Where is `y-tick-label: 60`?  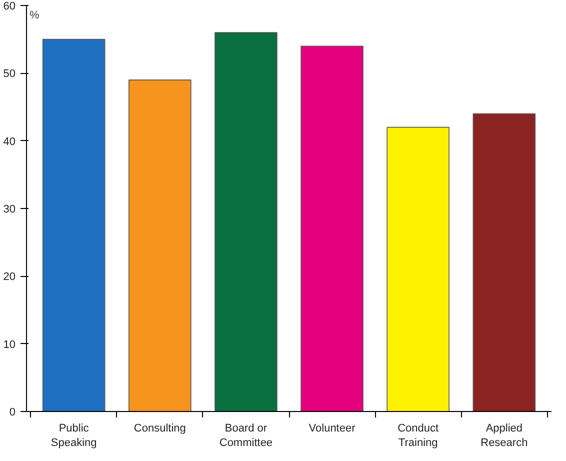
y-tick-label: 60 is located at coordinates (9, 6).